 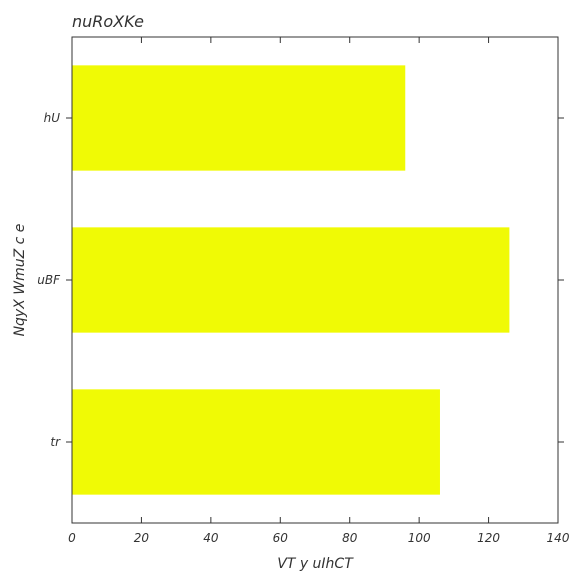 What do you see at coordinates (350, 538) in the screenshot?
I see `x-tick-label: 80` at bounding box center [350, 538].